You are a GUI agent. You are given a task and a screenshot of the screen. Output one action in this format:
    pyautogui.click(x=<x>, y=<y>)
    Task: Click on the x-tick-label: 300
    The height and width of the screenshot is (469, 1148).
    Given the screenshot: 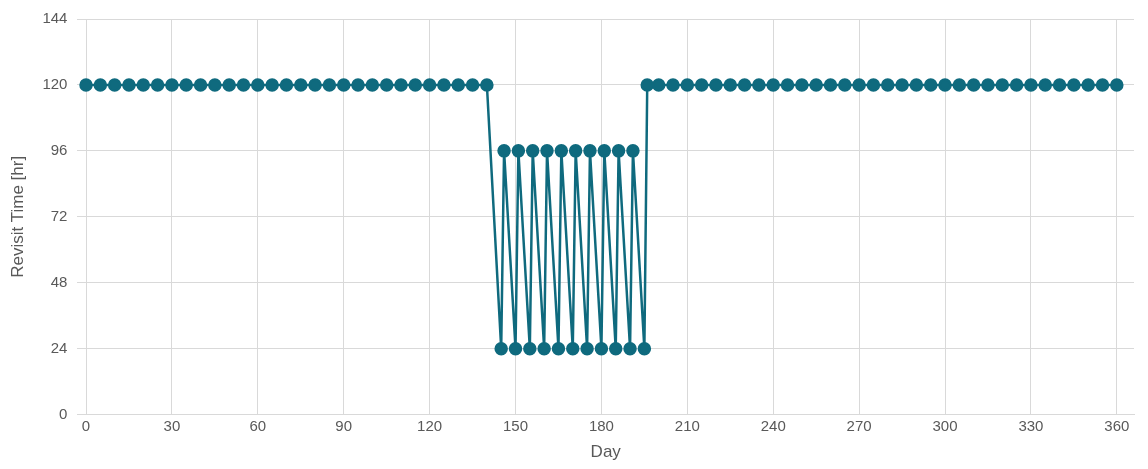 What is the action you would take?
    pyautogui.click(x=945, y=425)
    